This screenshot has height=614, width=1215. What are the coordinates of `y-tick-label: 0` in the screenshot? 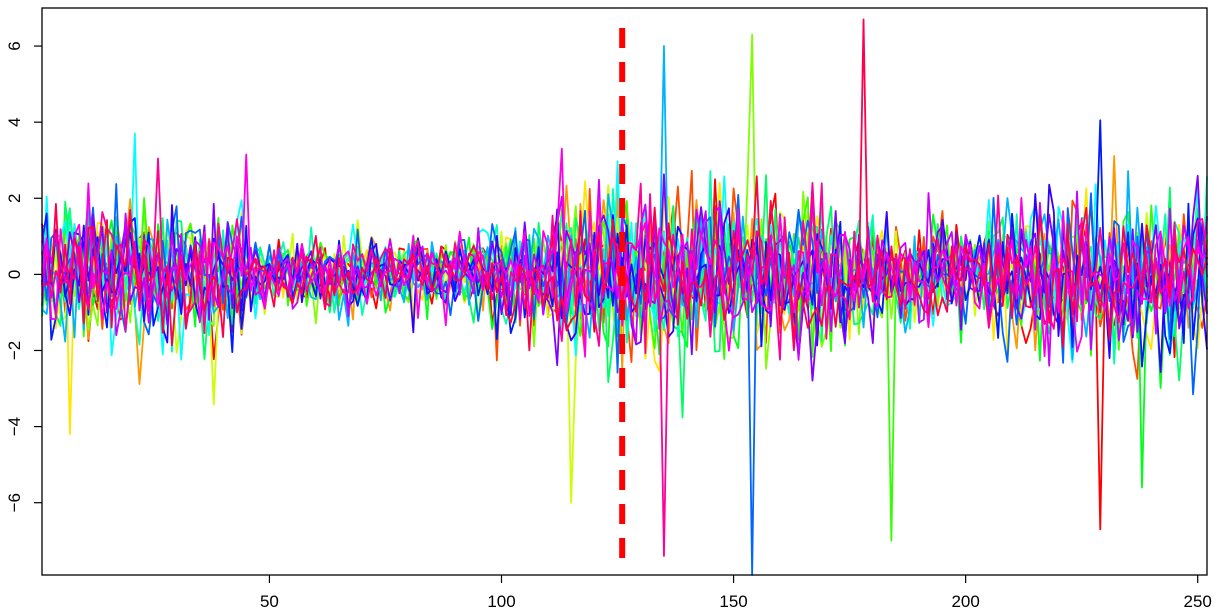 It's located at (14, 274).